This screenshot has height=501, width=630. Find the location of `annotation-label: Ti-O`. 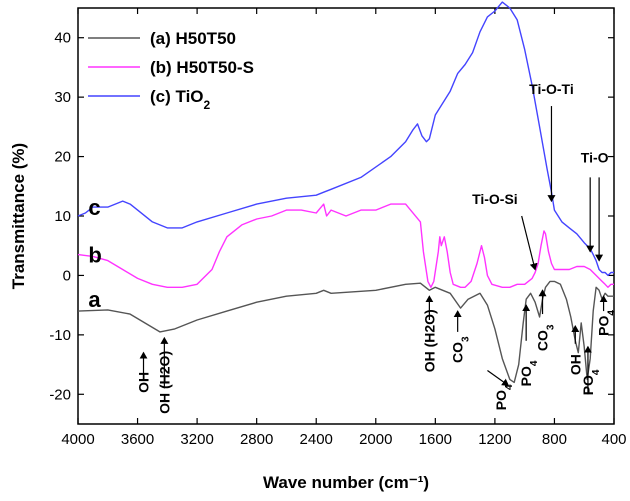

annotation-label: Ti-O is located at coordinates (595, 158).